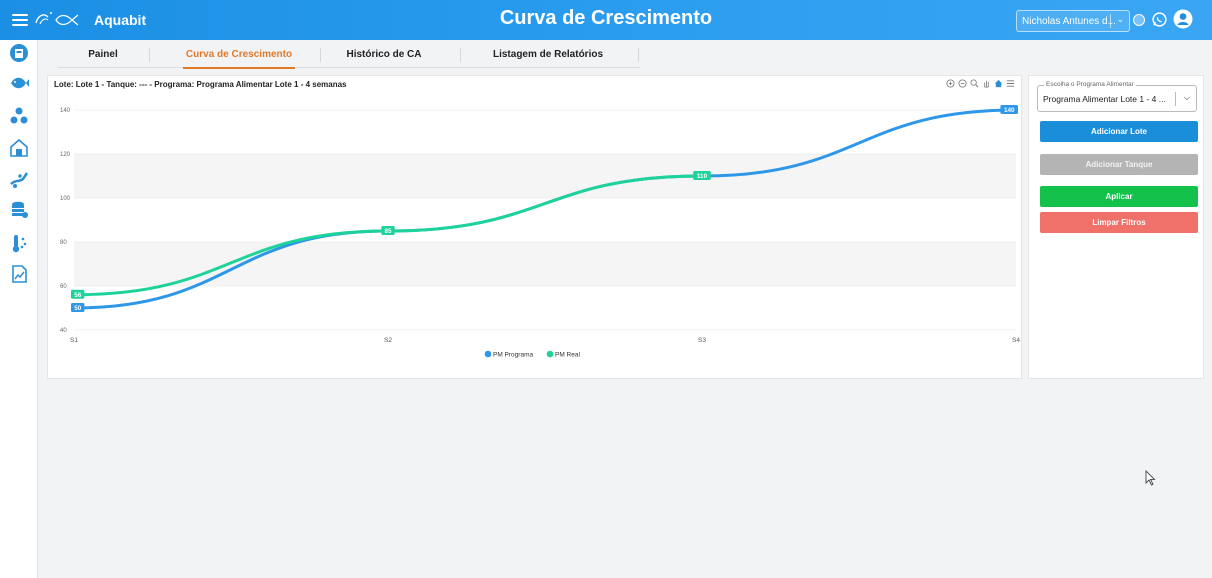  I want to click on zoom-in-icon, so click(950, 83).